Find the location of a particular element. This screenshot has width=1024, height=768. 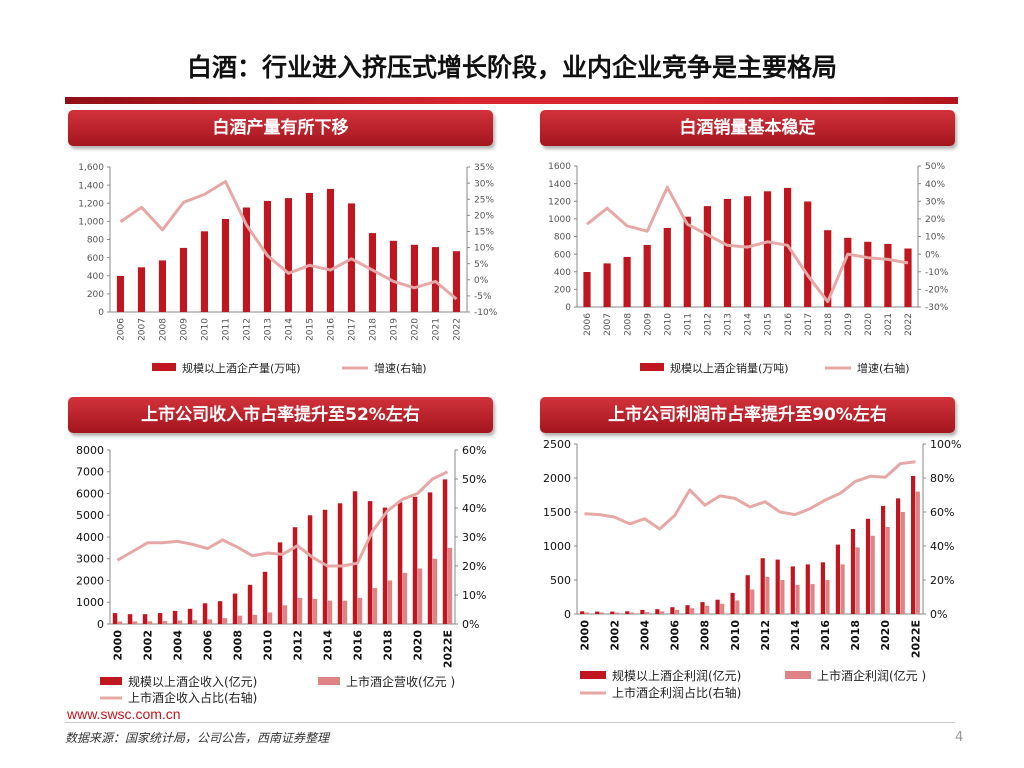

y2-tick-label: 60% is located at coordinates (474, 450).